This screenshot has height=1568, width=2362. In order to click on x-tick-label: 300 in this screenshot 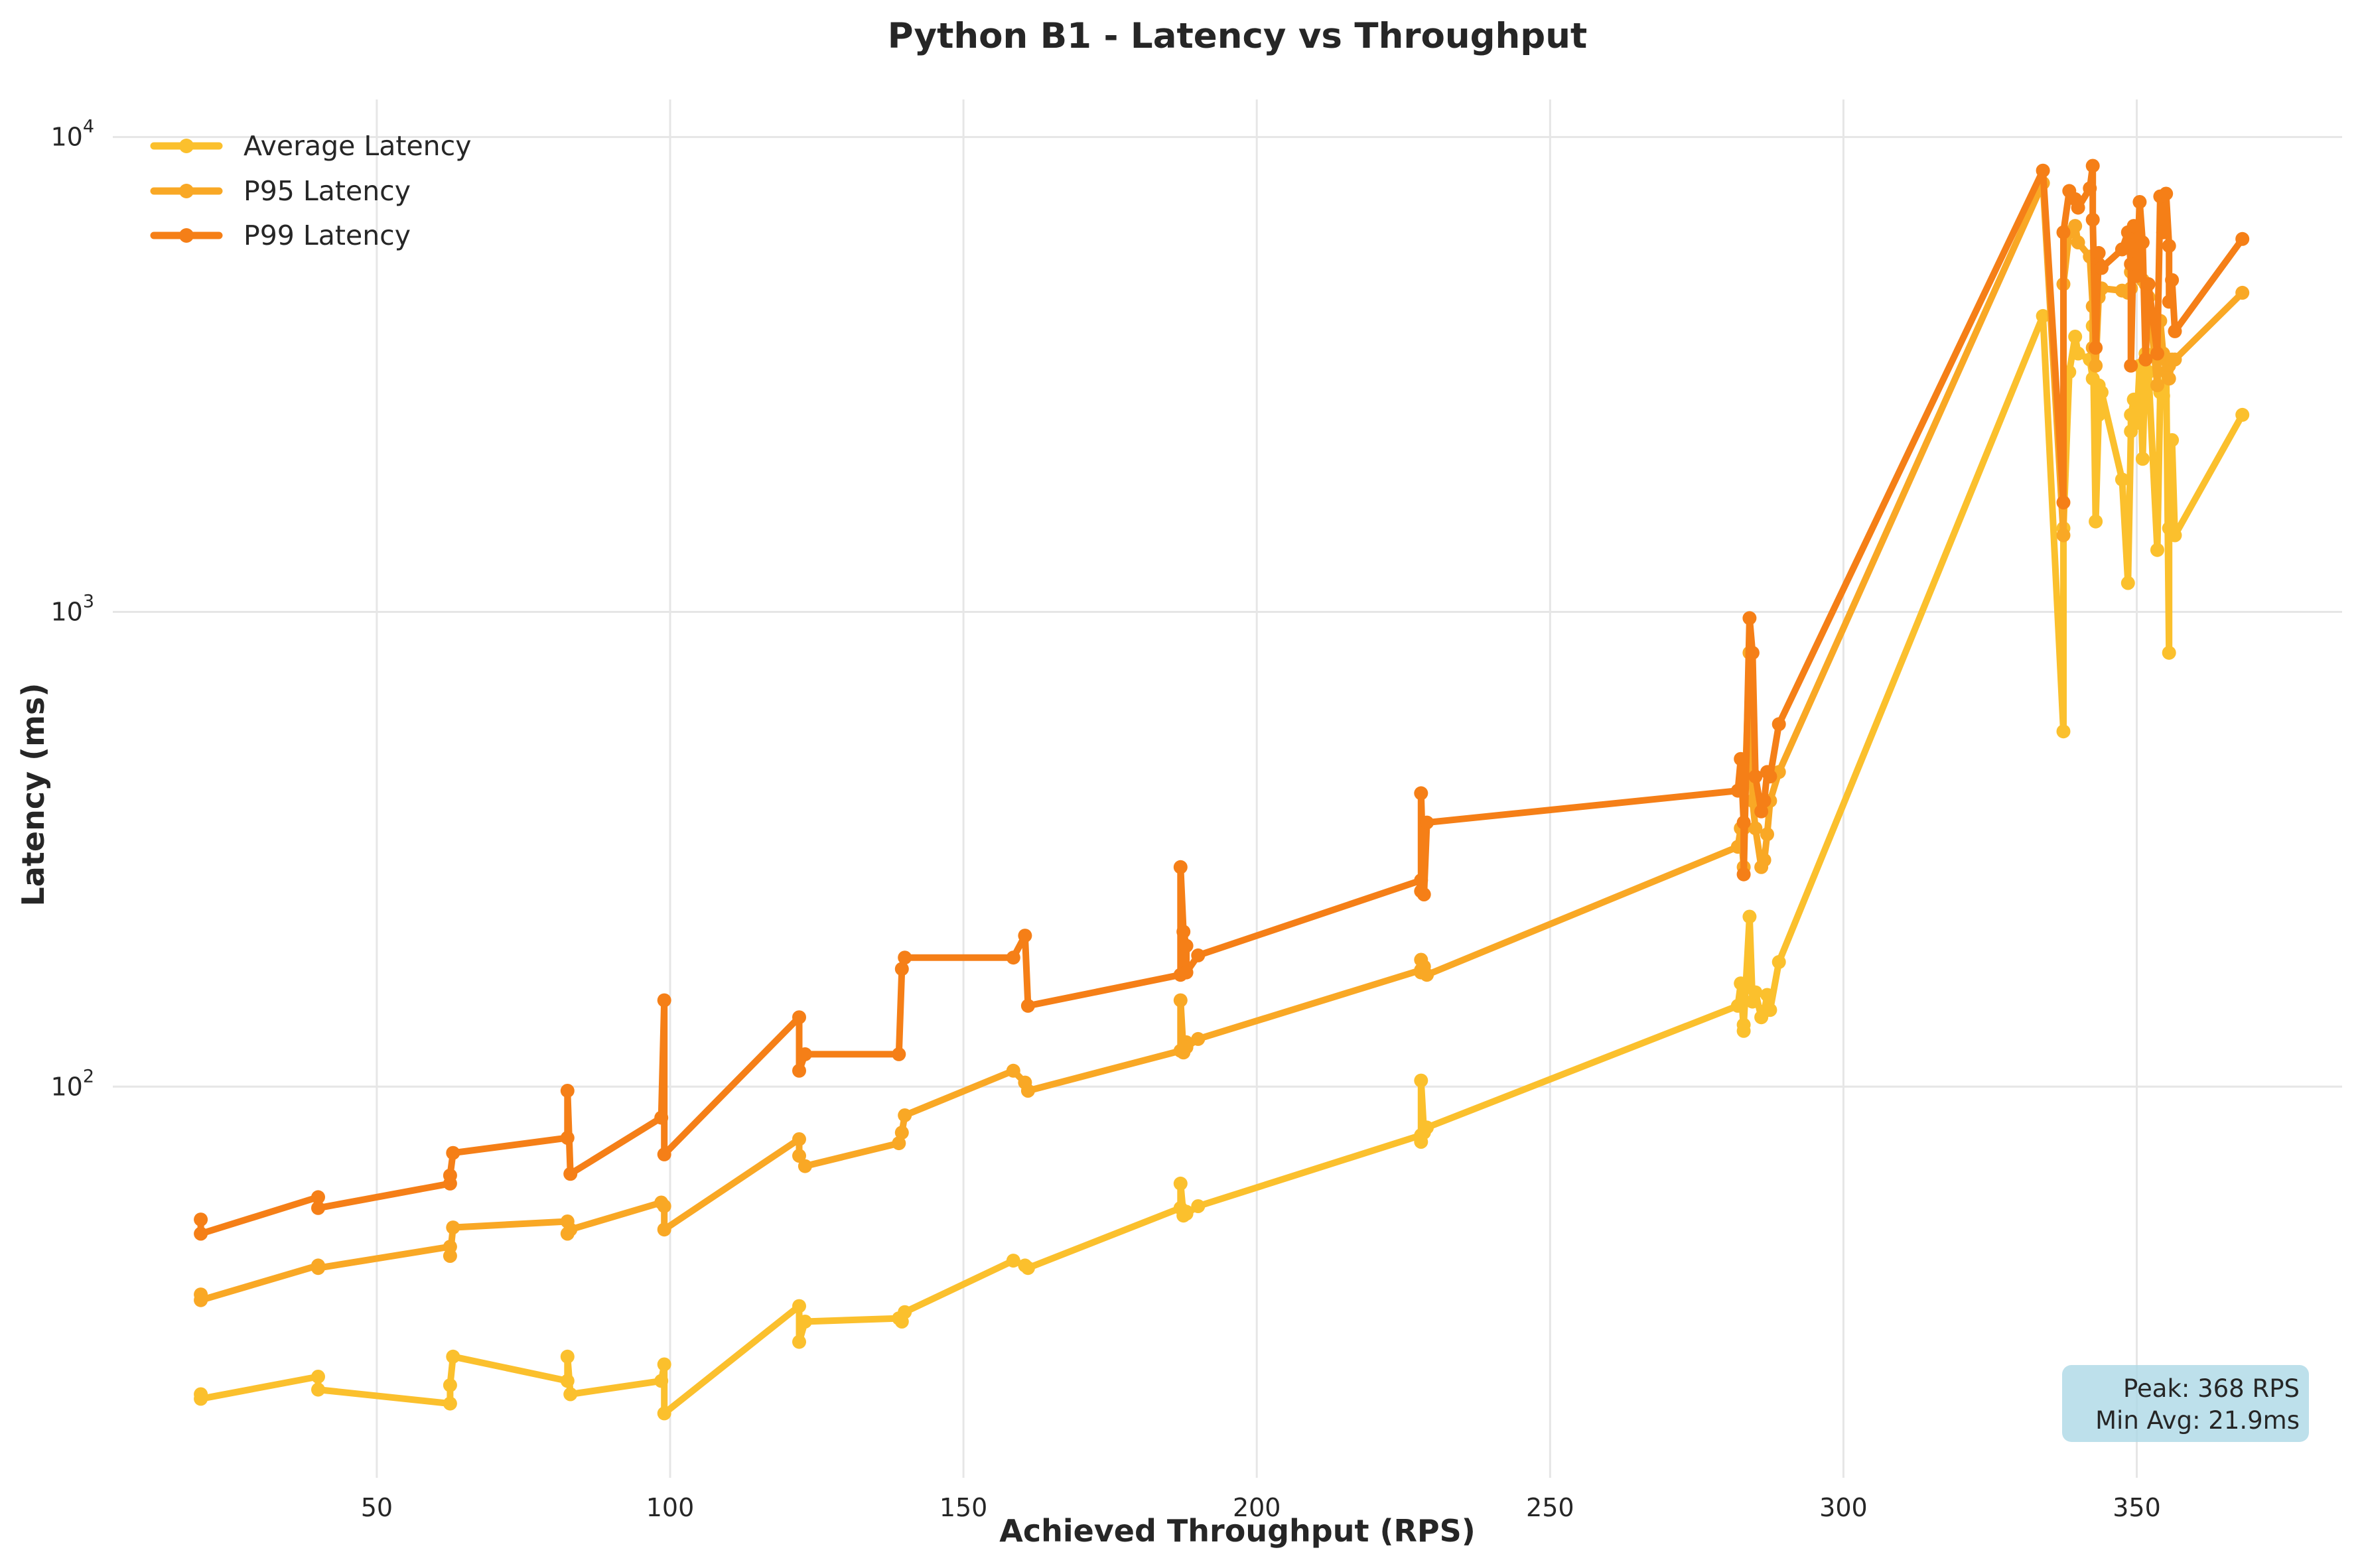, I will do `click(1843, 1508)`.